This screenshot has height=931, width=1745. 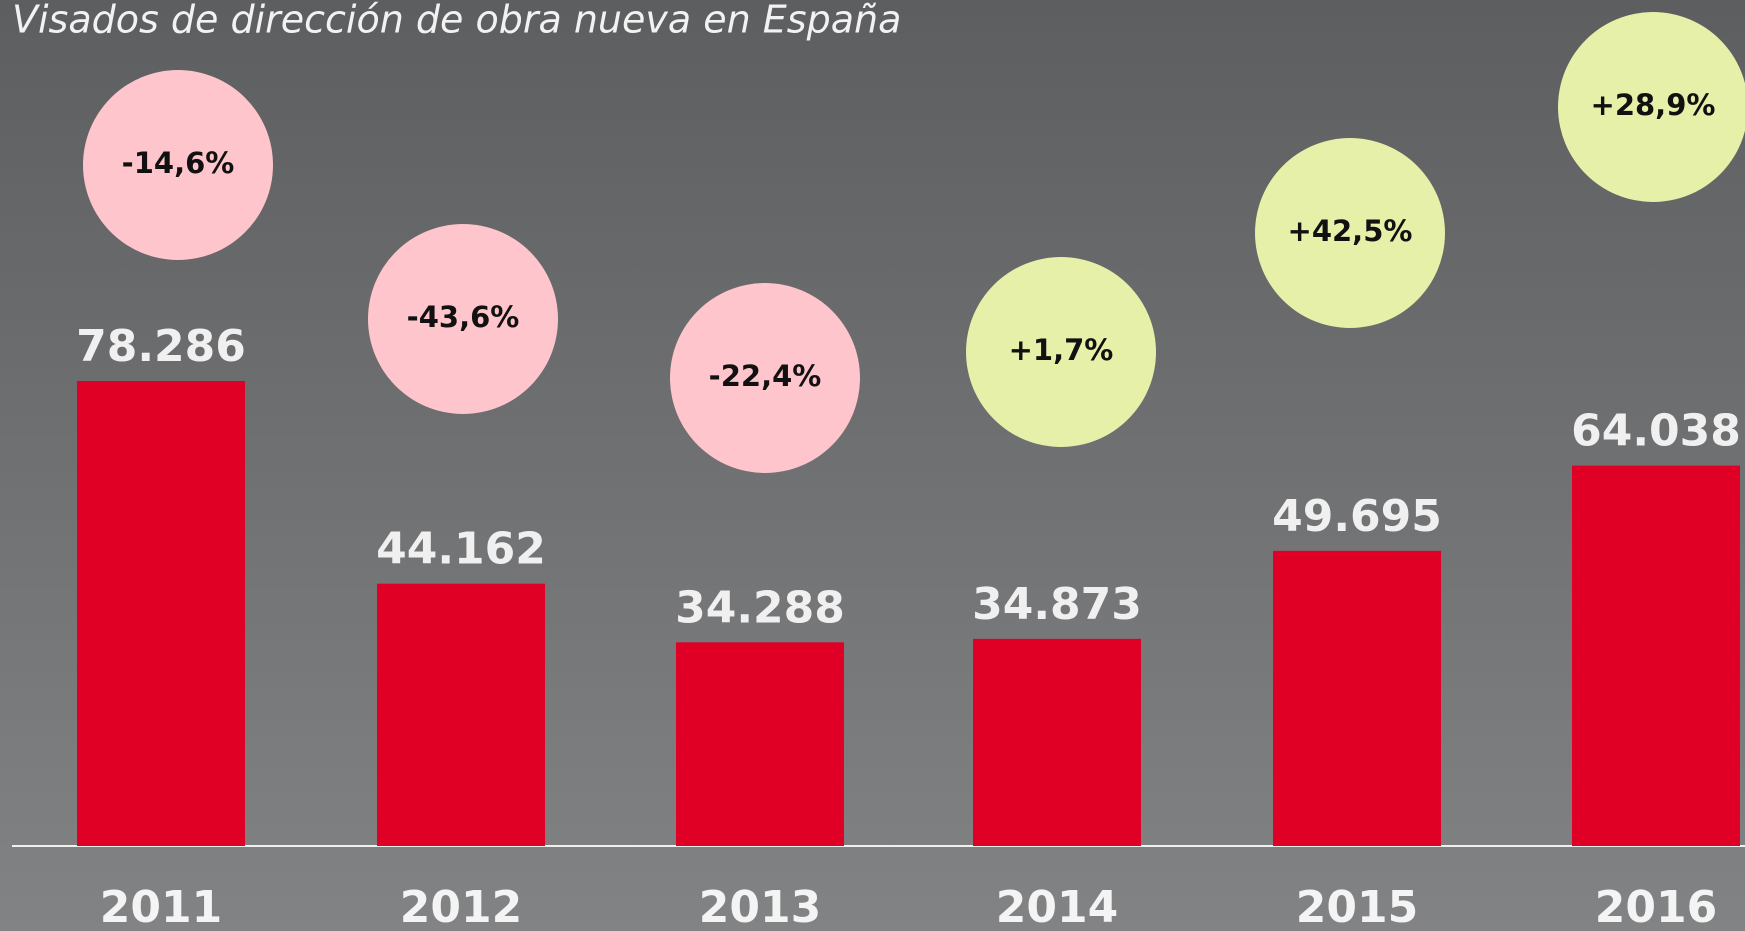 What do you see at coordinates (1656, 906) in the screenshot?
I see `x-tick-label: 2016` at bounding box center [1656, 906].